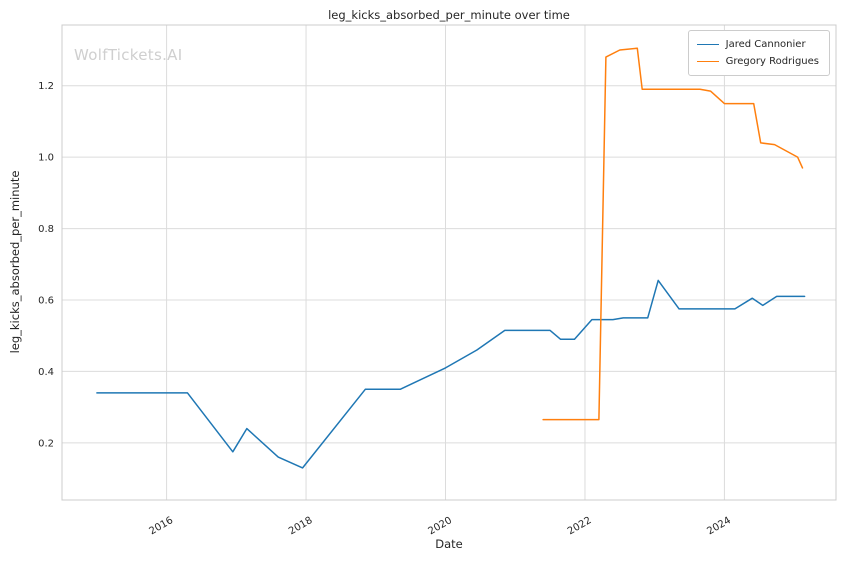 Image resolution: width=844 pixels, height=561 pixels. I want to click on x-tick-label: 2024, so click(719, 526).